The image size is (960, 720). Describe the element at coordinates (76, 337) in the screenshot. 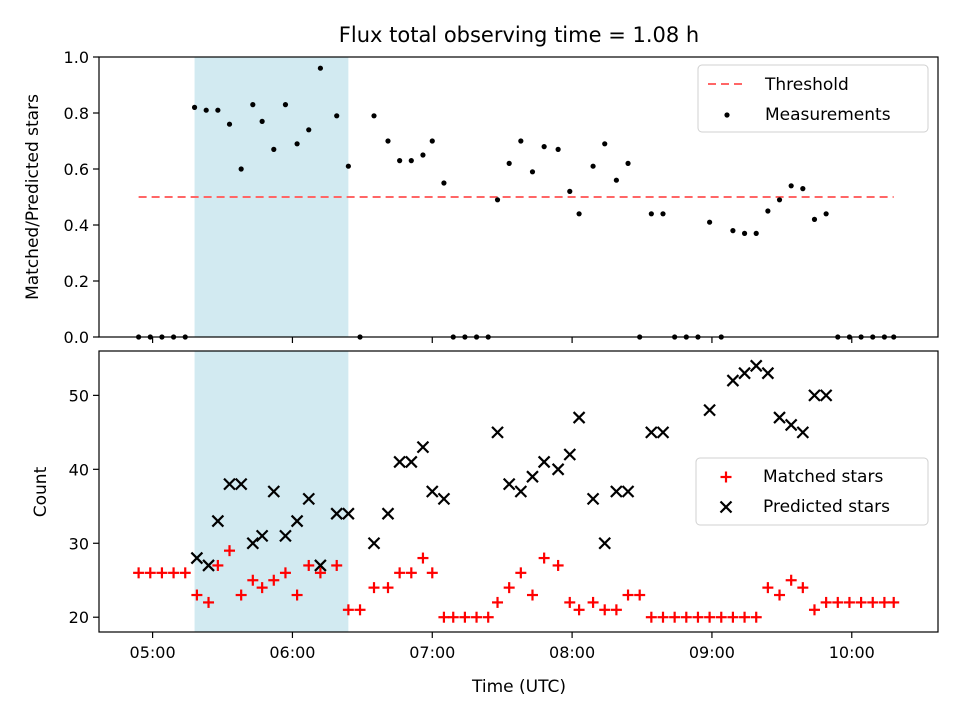

I see `top-y-tick-label: 0.0` at that location.